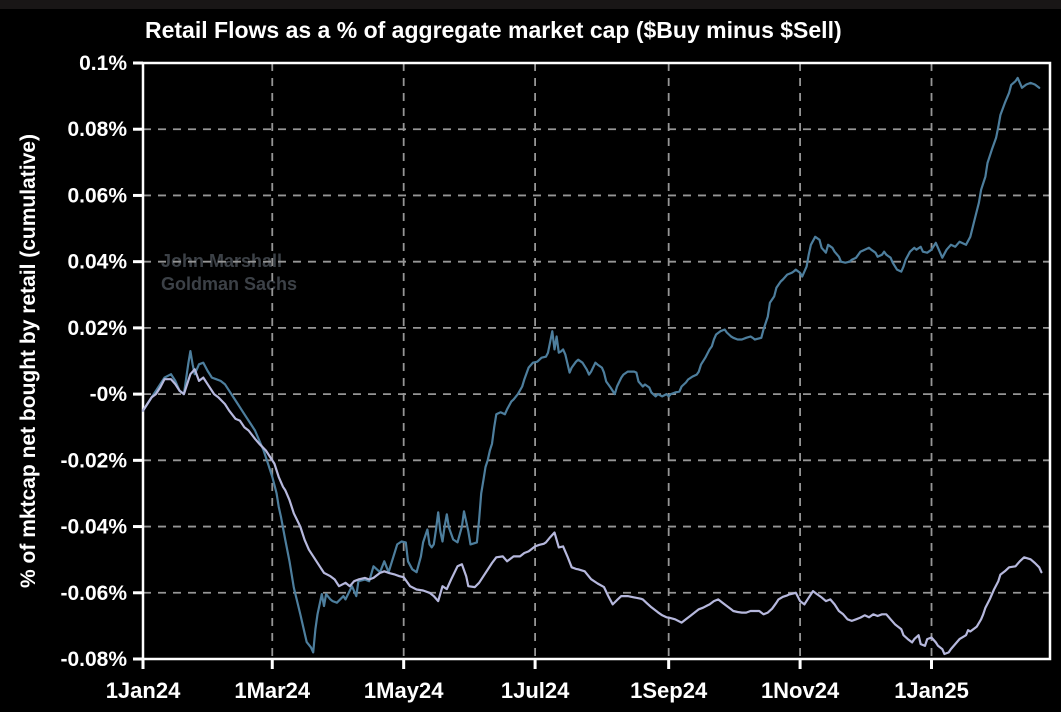 The width and height of the screenshot is (1061, 712). What do you see at coordinates (93, 527) in the screenshot?
I see `y-tick-label: -0.04%` at bounding box center [93, 527].